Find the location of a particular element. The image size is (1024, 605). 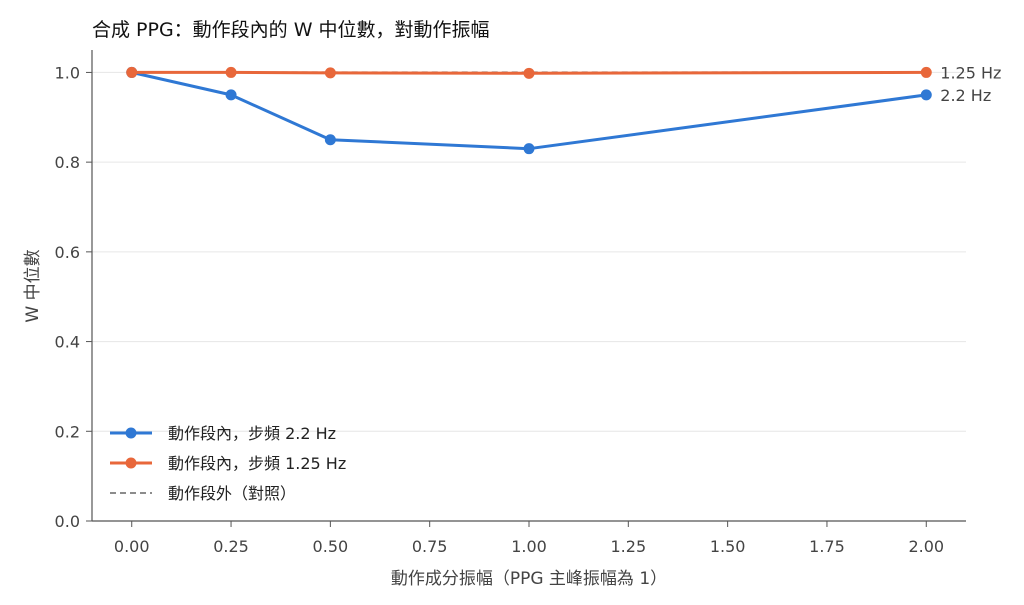

x-ticks: 0.00 0.25 0.50 0.75 1.00 1.25 1.50 1.75 2.00 is located at coordinates (529, 538).